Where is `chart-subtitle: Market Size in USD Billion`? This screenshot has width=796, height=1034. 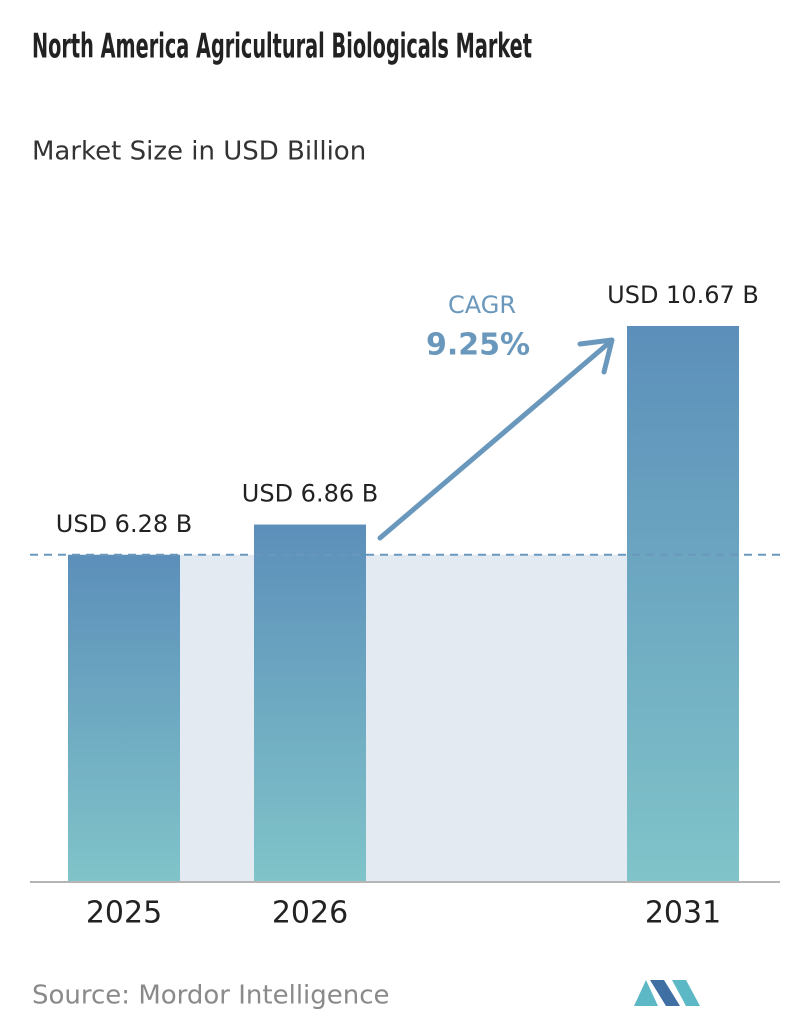
chart-subtitle: Market Size in USD Billion is located at coordinates (199, 152).